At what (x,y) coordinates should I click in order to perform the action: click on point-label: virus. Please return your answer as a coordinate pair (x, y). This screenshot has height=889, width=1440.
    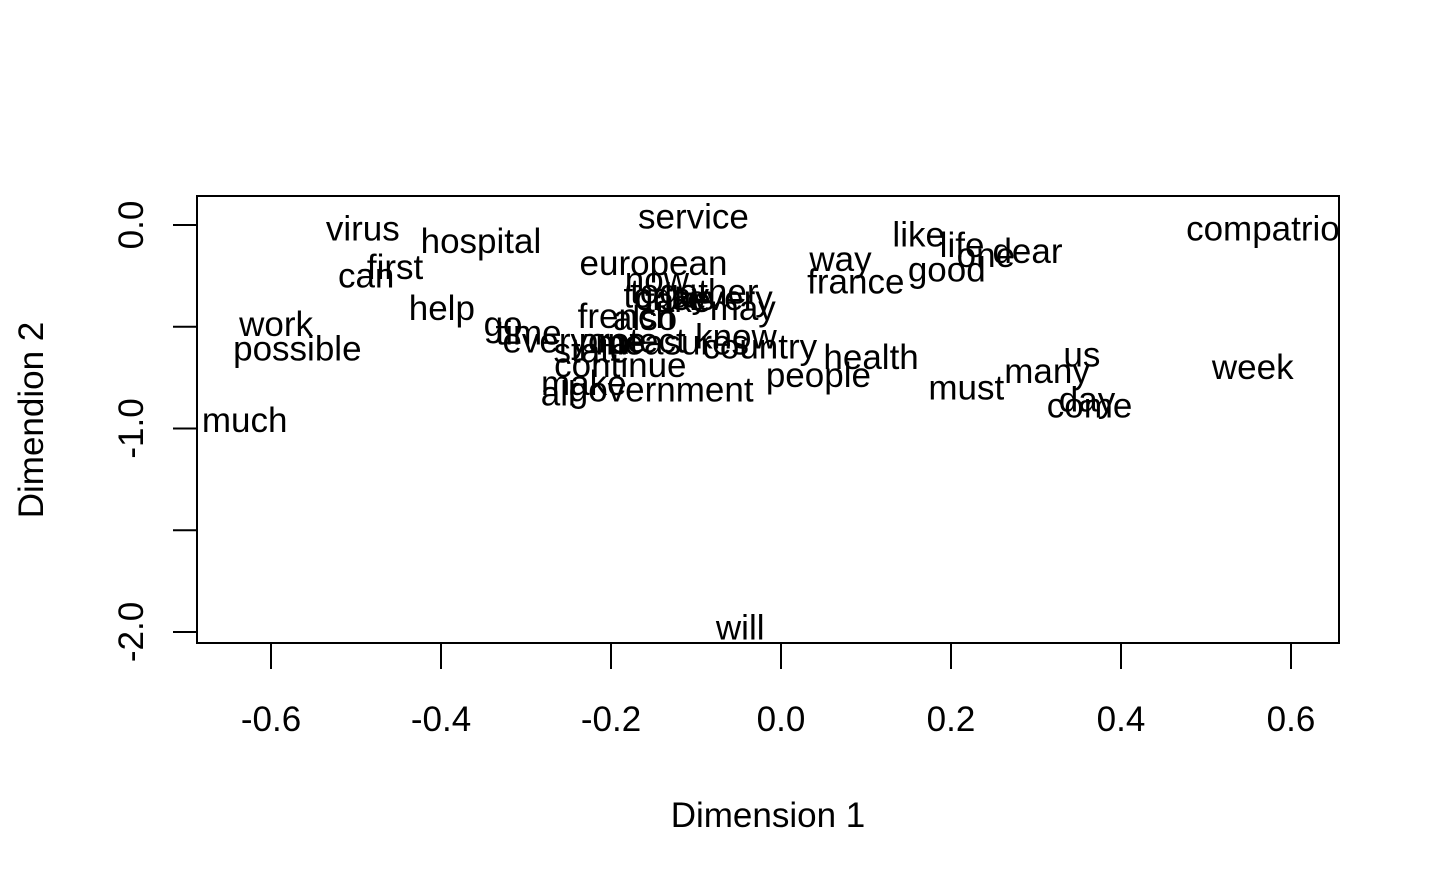
    Looking at the image, I should click on (363, 229).